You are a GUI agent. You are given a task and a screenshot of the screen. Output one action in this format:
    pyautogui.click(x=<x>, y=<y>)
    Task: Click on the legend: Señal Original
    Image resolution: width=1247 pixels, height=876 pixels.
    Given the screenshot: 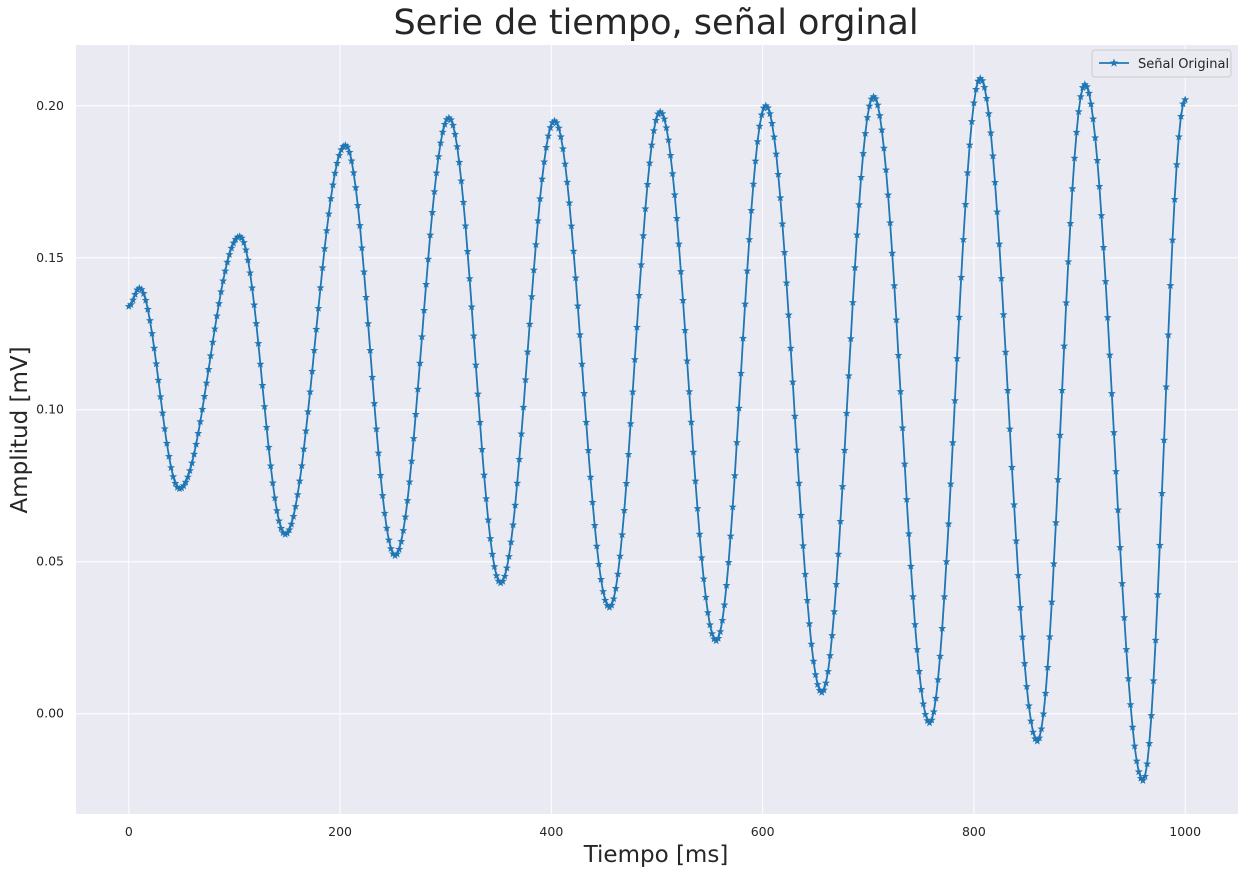 What is the action you would take?
    pyautogui.click(x=1161, y=63)
    